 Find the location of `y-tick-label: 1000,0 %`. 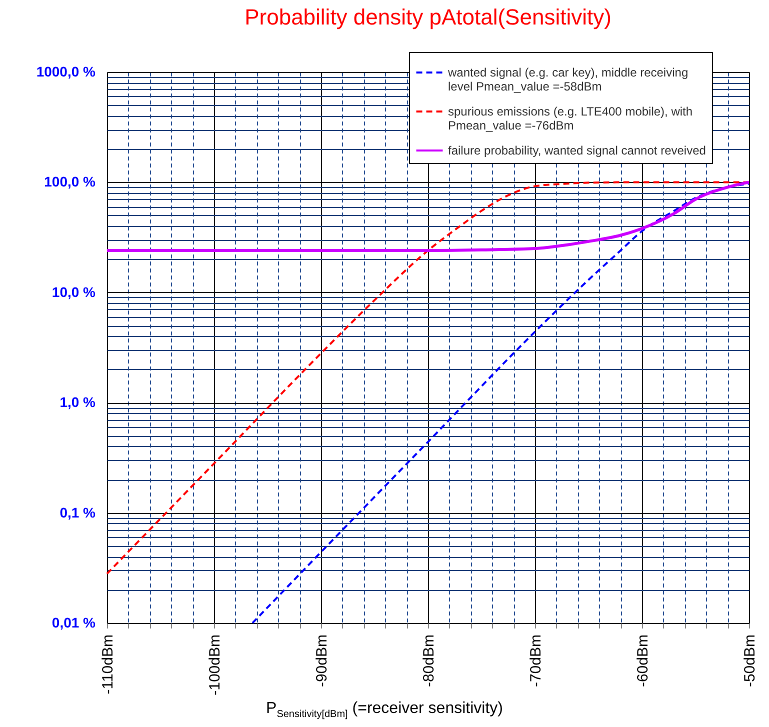

y-tick-label: 1000,0 % is located at coordinates (66, 72).